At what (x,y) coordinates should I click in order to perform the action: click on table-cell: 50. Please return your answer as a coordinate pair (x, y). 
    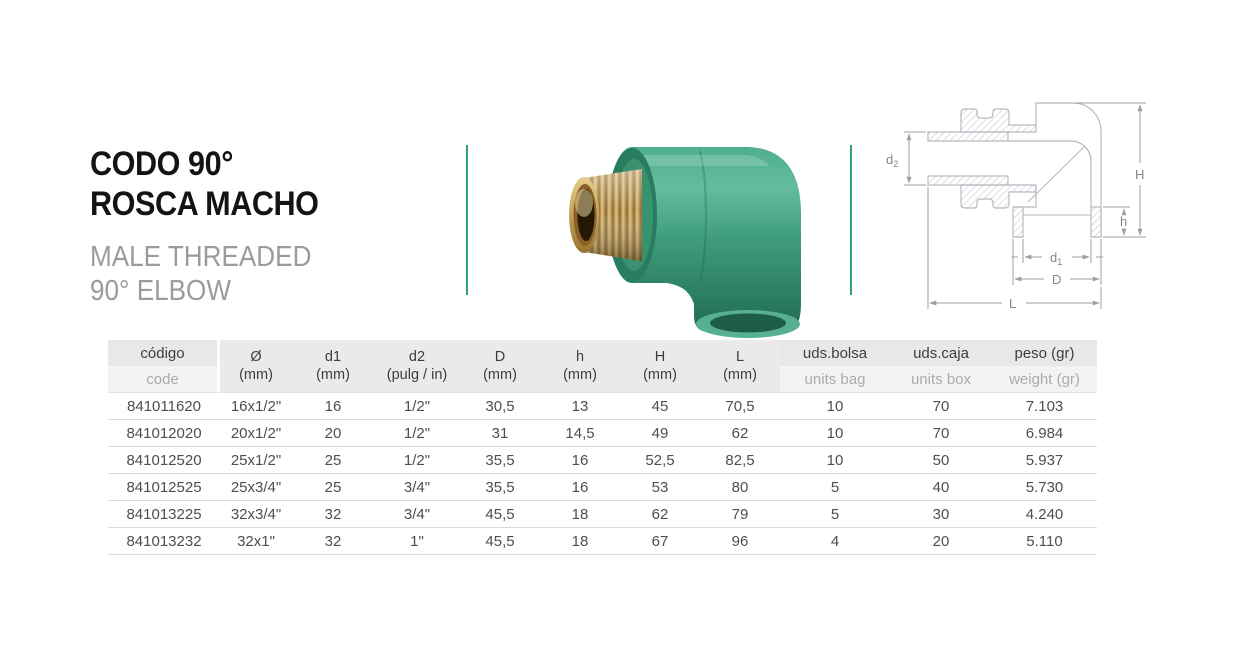
    Looking at the image, I should click on (941, 460).